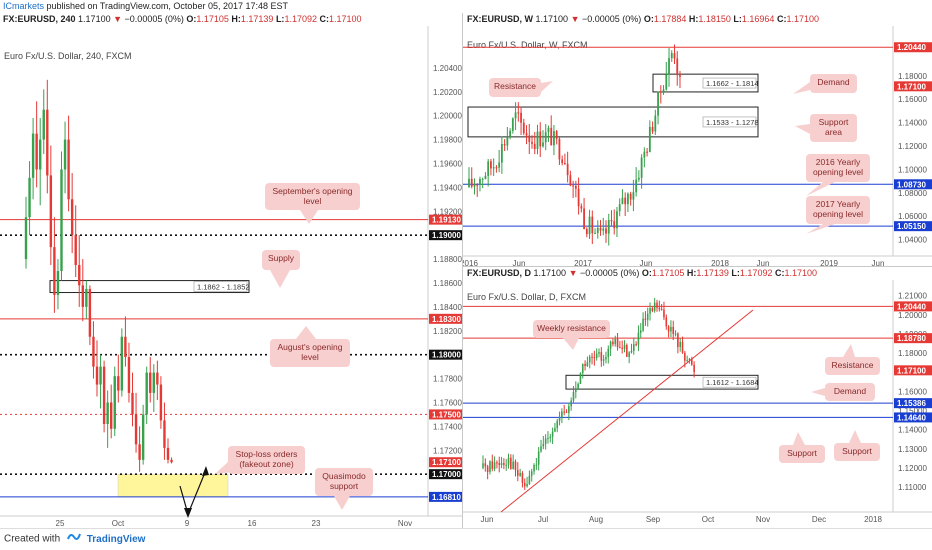 Image resolution: width=932 pixels, height=550 pixels. Describe the element at coordinates (911, 338) in the screenshot. I see `level-price-label: 1.18780` at that location.